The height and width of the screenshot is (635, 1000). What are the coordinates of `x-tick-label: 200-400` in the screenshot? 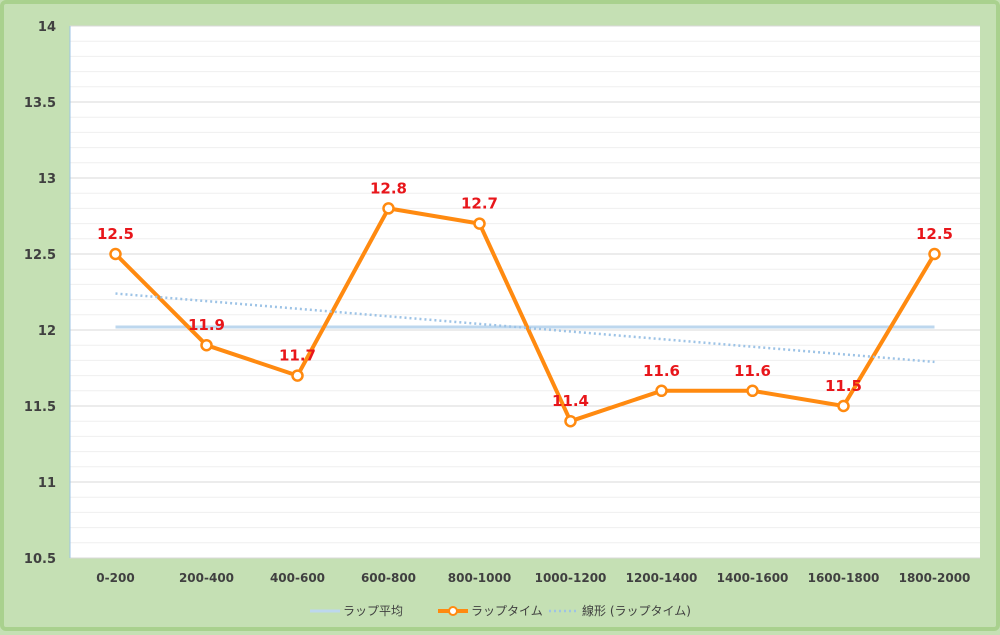 It's located at (206, 578).